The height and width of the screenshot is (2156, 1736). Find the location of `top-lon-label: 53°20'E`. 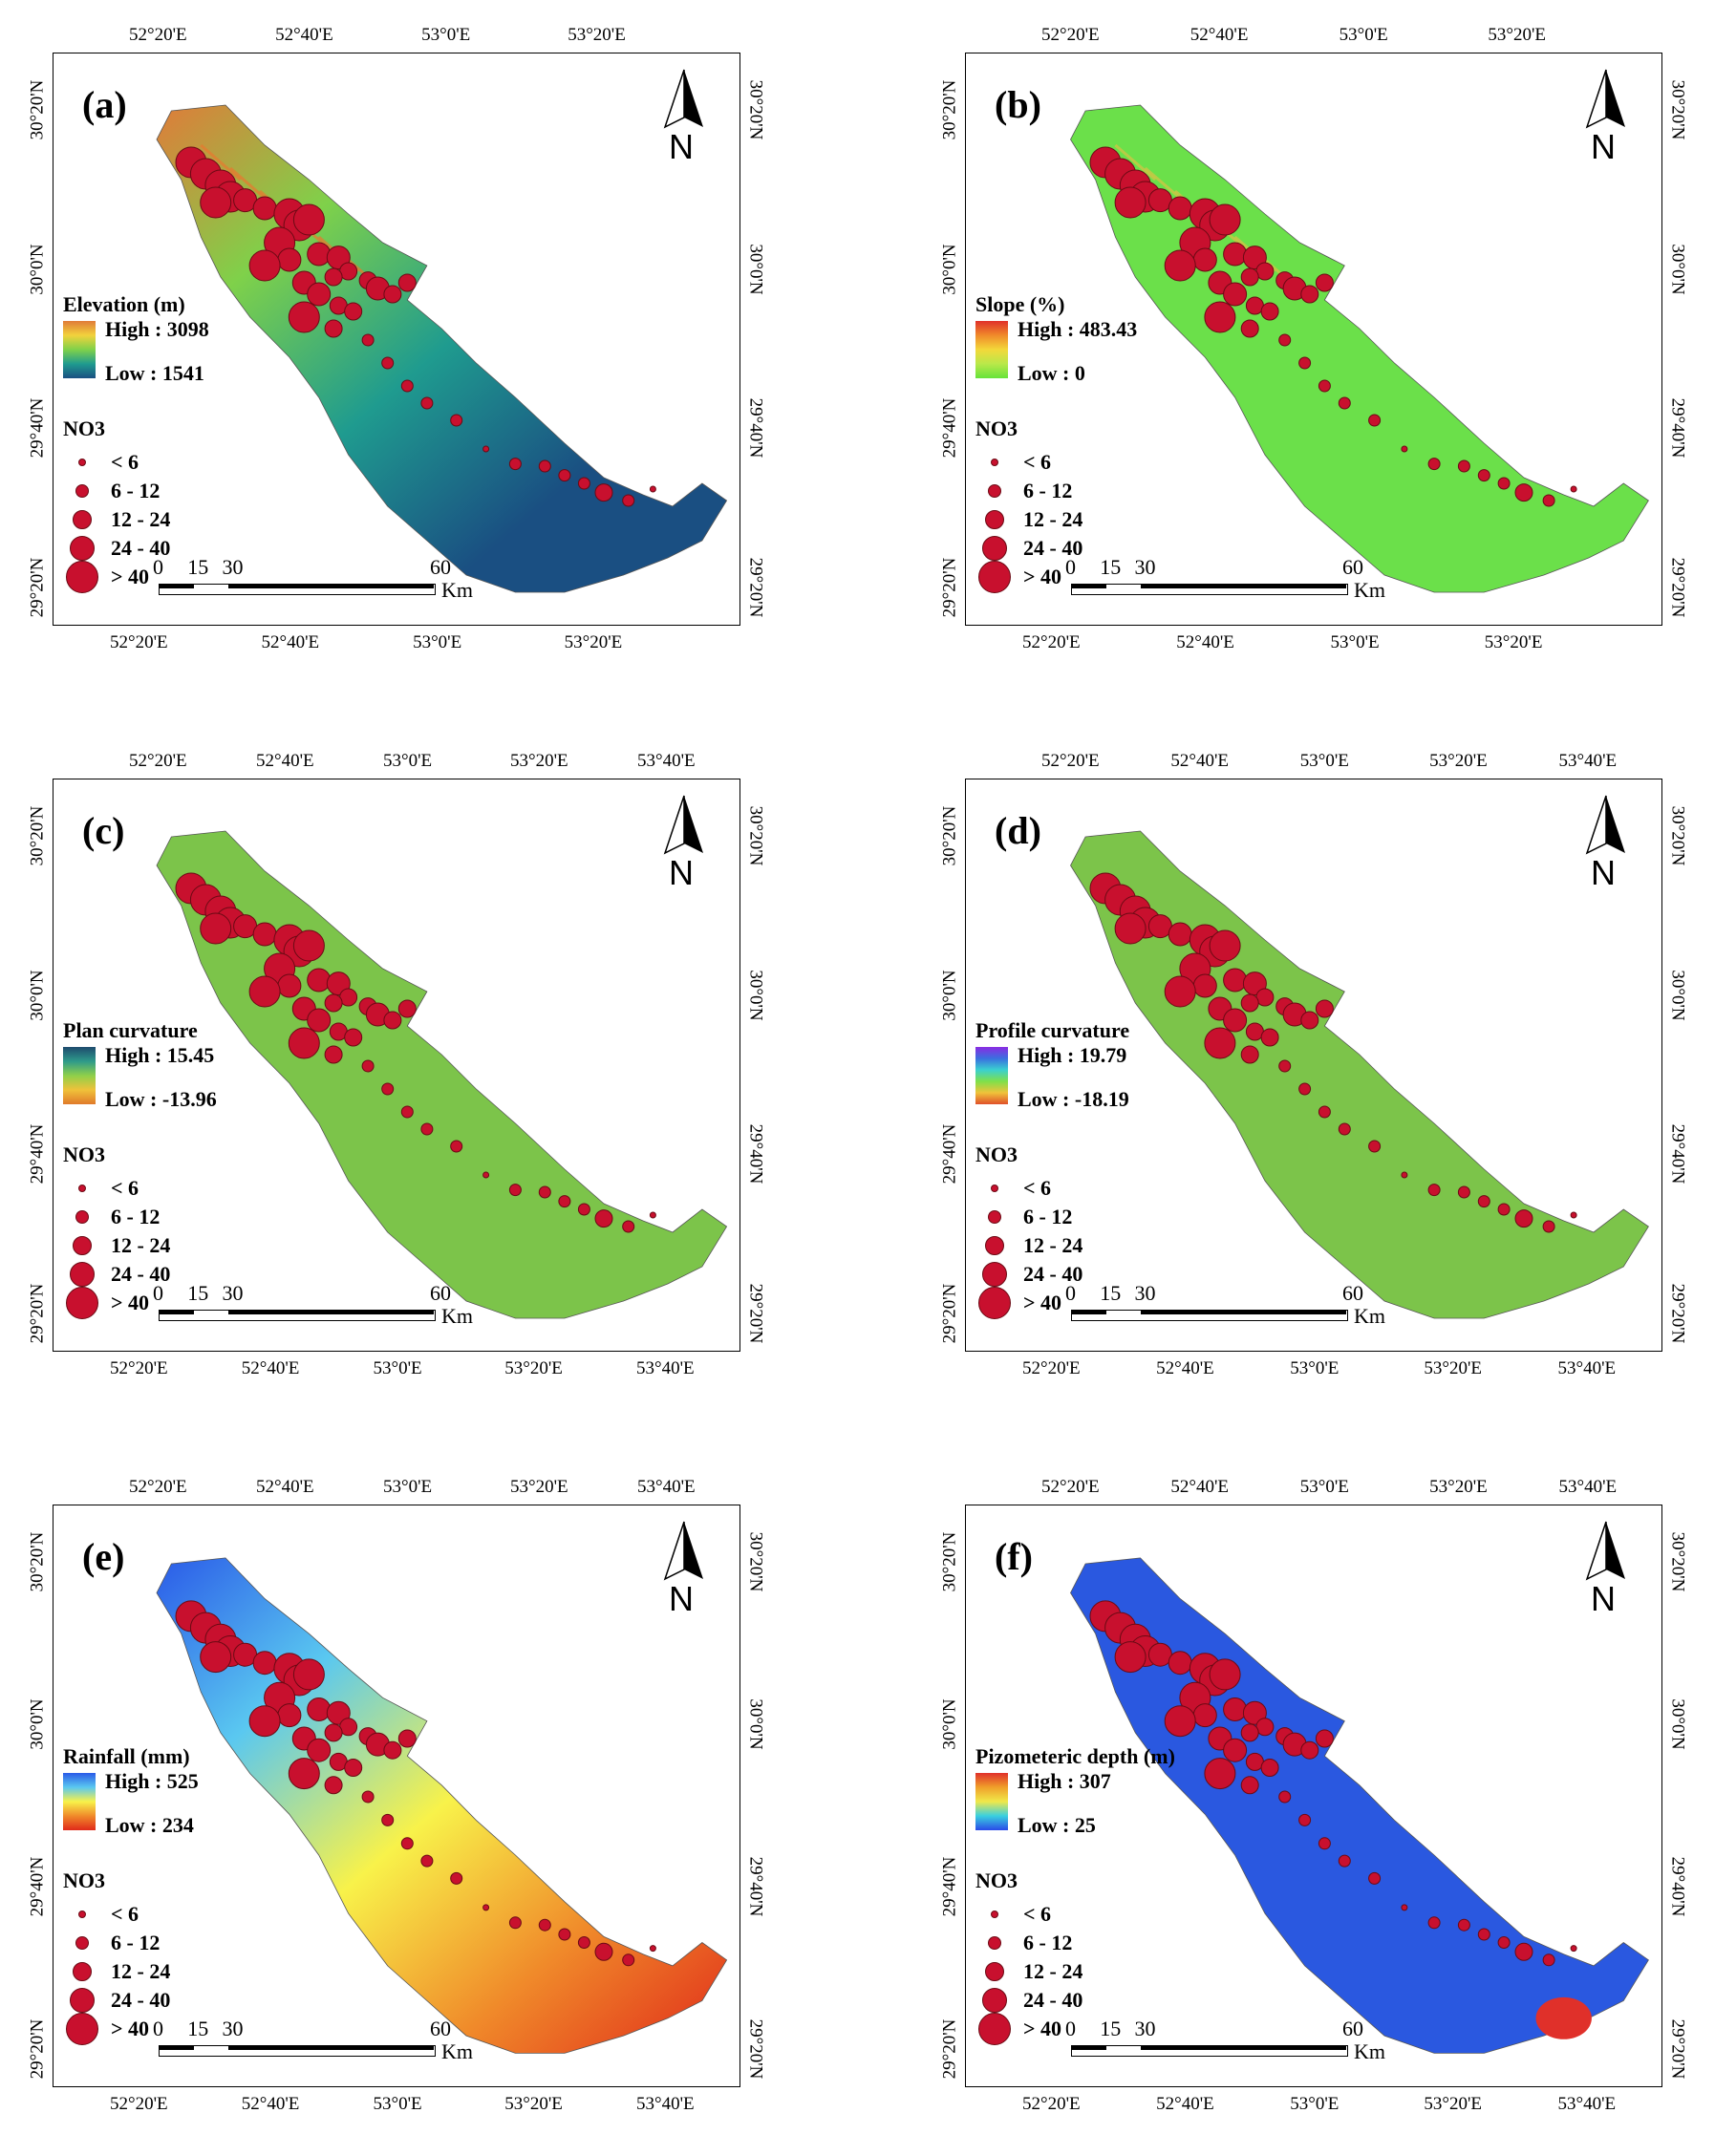

top-lon-label: 53°20'E is located at coordinates (539, 1487).